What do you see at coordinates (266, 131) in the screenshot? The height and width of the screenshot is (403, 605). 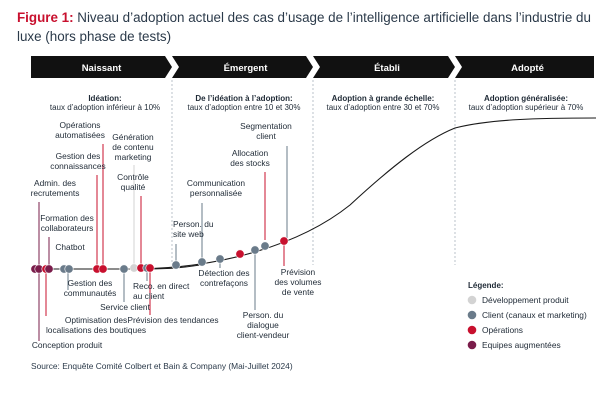 I see `label-segmentation-client: Segmentation client` at bounding box center [266, 131].